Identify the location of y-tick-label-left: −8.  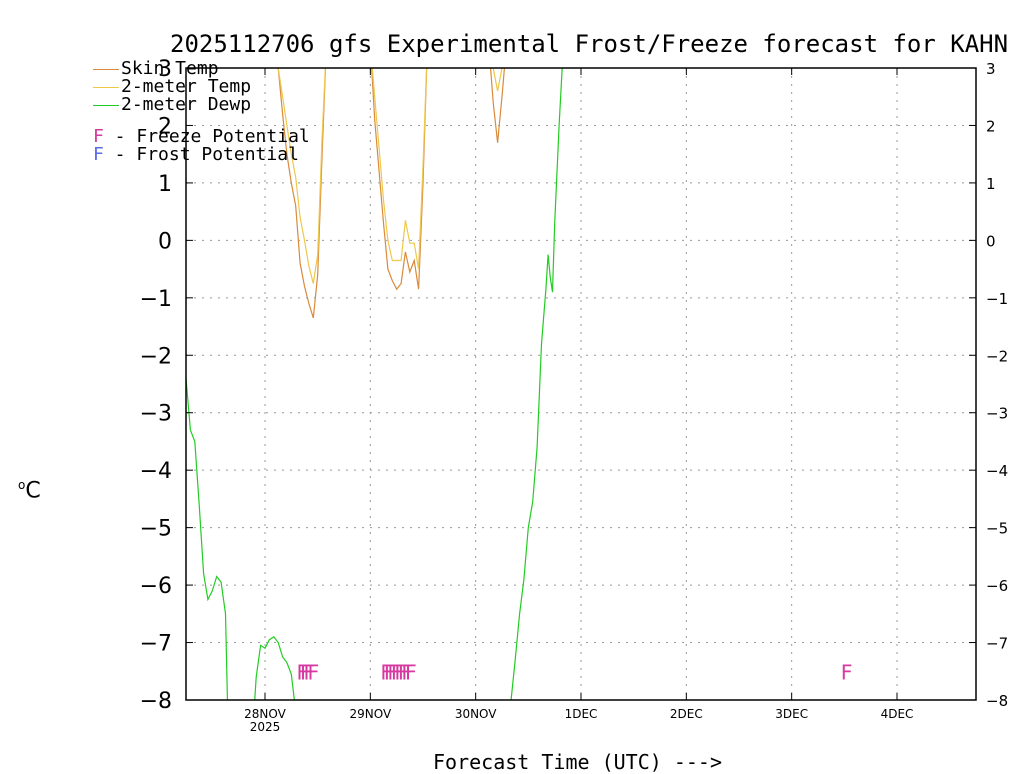
(156, 701).